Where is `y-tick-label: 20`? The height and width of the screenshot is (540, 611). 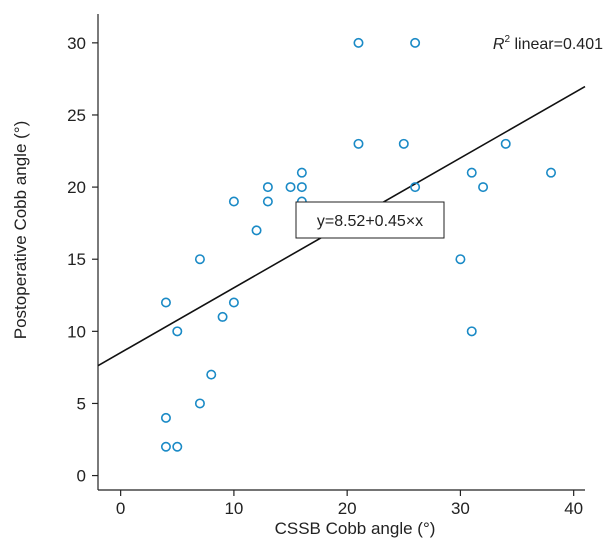 y-tick-label: 20 is located at coordinates (76, 187).